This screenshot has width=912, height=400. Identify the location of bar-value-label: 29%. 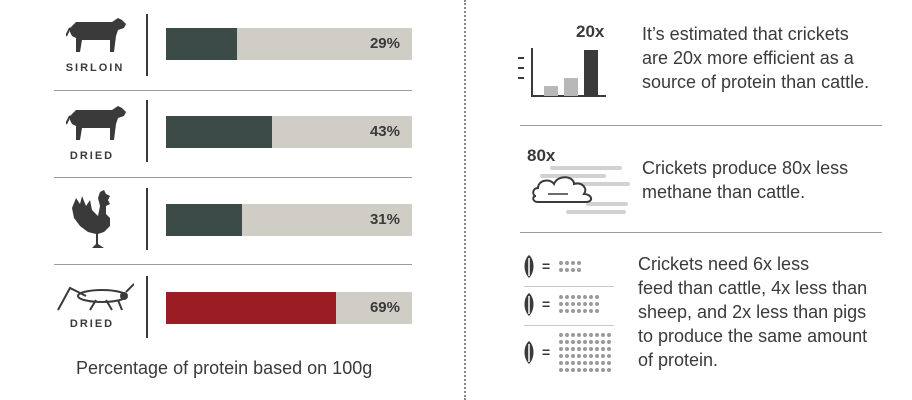
(384, 43).